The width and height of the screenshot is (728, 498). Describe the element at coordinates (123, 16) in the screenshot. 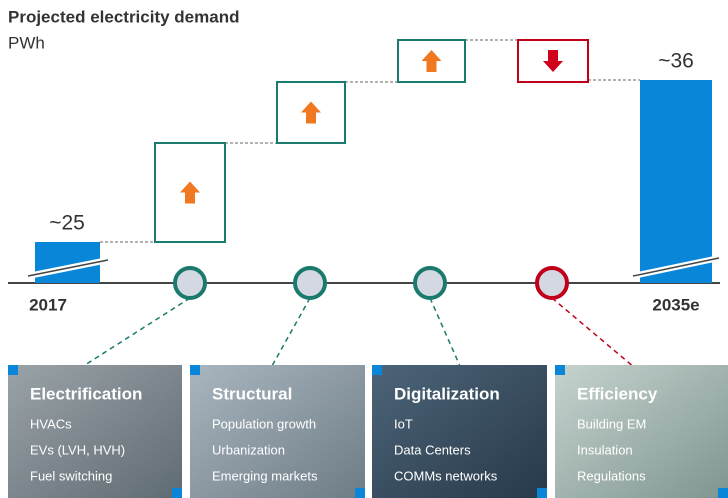

I see `title: Projected electricity demand` at that location.